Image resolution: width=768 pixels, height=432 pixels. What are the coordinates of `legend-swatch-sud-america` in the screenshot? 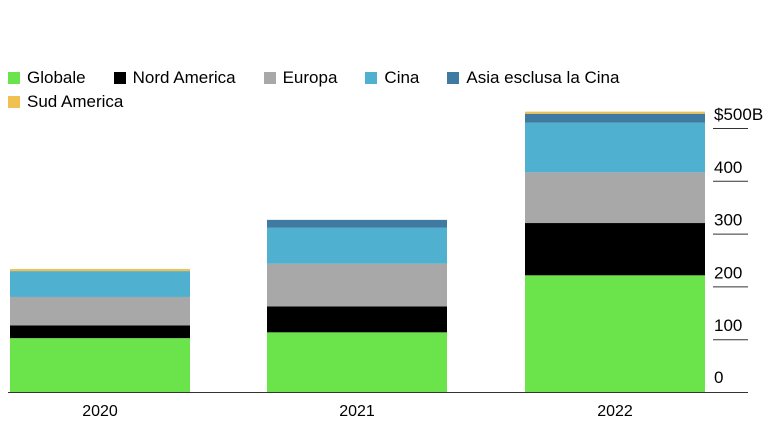 It's located at (14, 102).